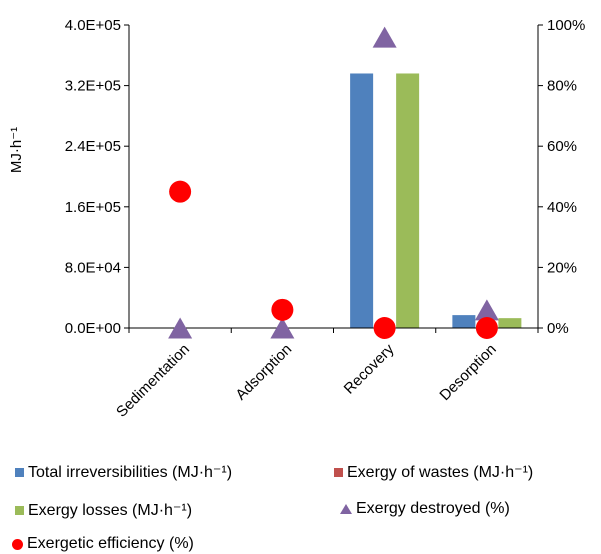 This screenshot has width=601, height=554. What do you see at coordinates (93, 86) in the screenshot?
I see `y-tick-label: 3.2E+05` at bounding box center [93, 86].